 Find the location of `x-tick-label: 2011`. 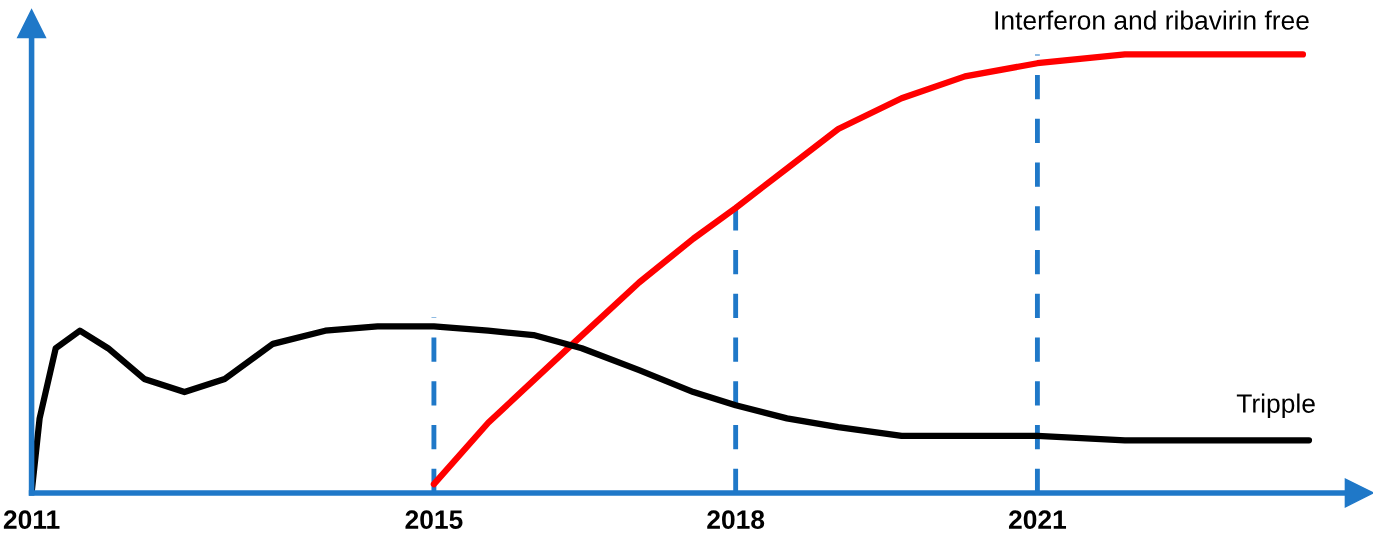

x-tick-label: 2011 is located at coordinates (31, 519).